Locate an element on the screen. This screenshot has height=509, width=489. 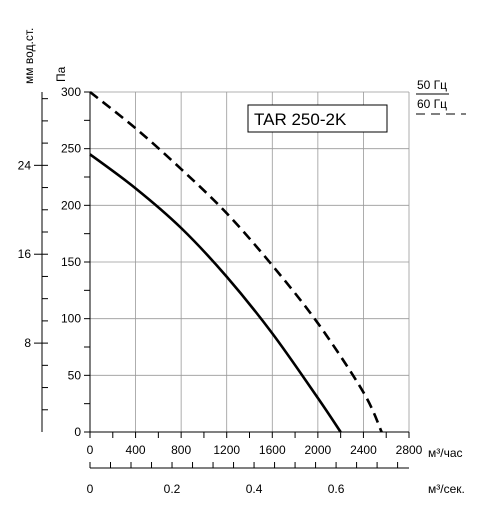
x-tick-label: 1600 is located at coordinates (272, 450).